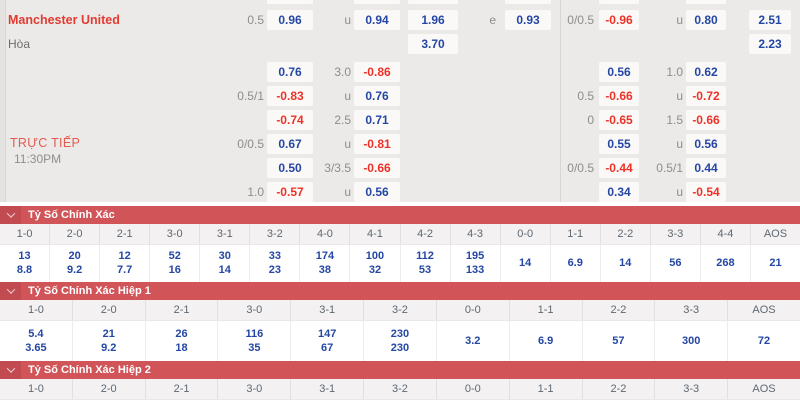  Describe the element at coordinates (770, 20) in the screenshot. I see `odds-value-cell: 2.51` at that location.